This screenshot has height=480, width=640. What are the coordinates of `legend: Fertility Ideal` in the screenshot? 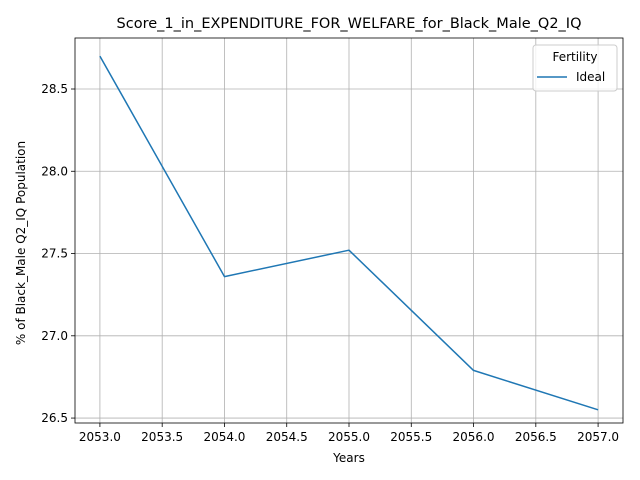 It's located at (575, 68).